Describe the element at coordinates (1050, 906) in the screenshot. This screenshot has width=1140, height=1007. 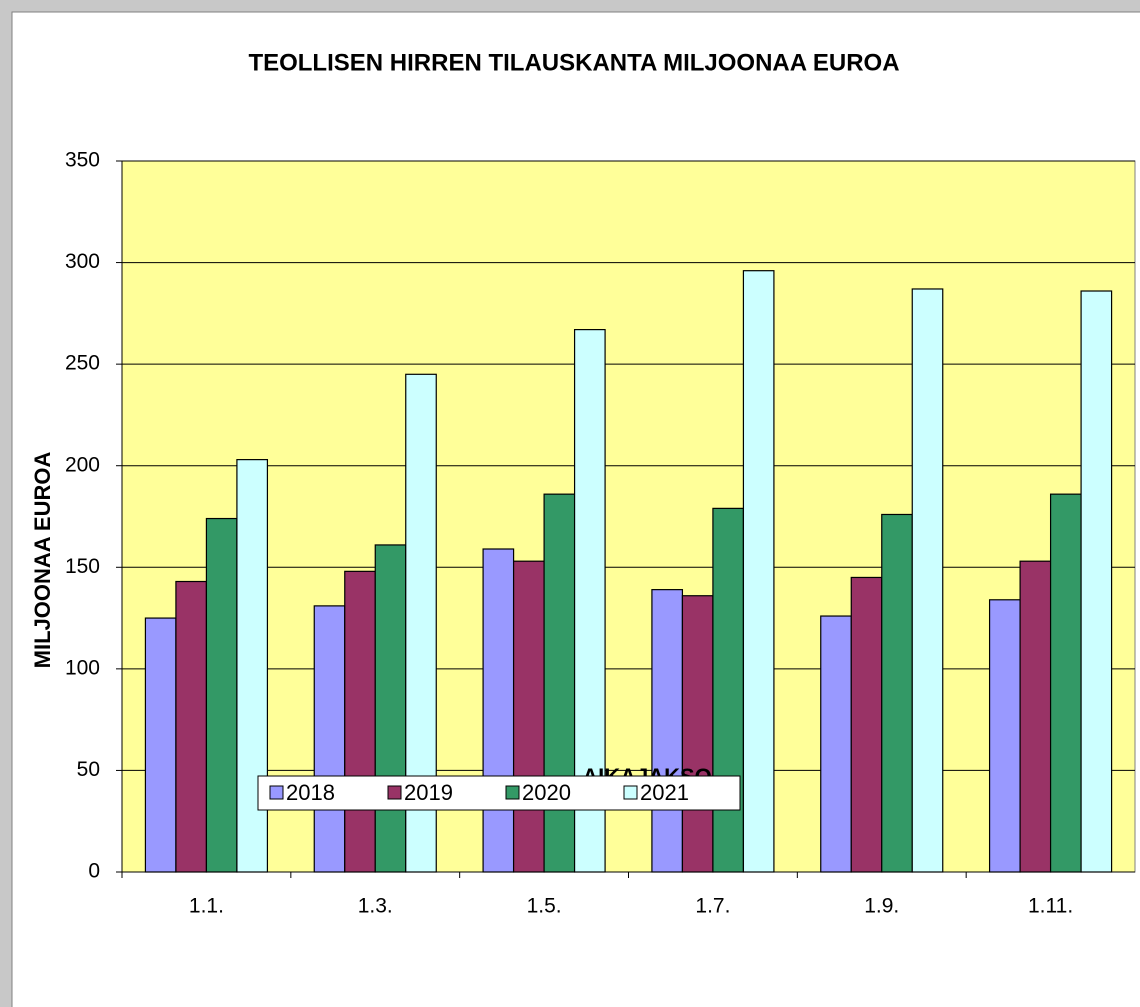
I see `x-tick-label: 1.11.` at that location.